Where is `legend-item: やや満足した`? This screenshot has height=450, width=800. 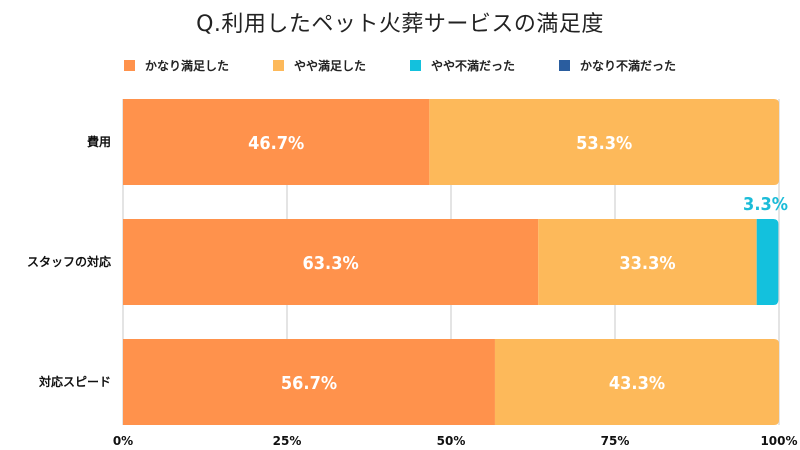 legend-item: やや満足した is located at coordinates (319, 65).